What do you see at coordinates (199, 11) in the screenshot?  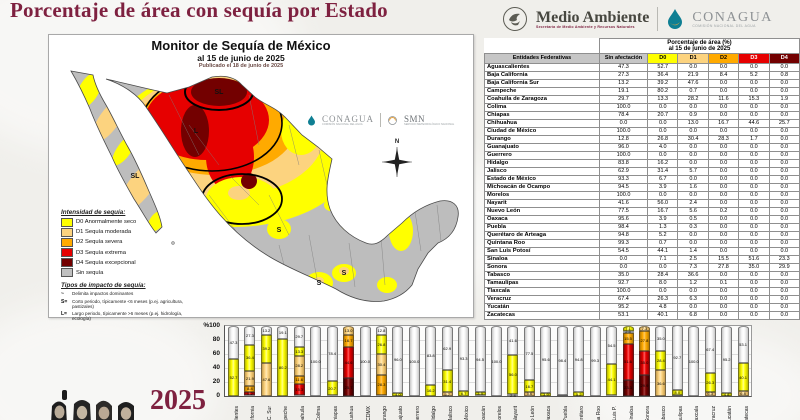 I see `page-title: Porcentaje de área con sequía por Estado` at bounding box center [199, 11].